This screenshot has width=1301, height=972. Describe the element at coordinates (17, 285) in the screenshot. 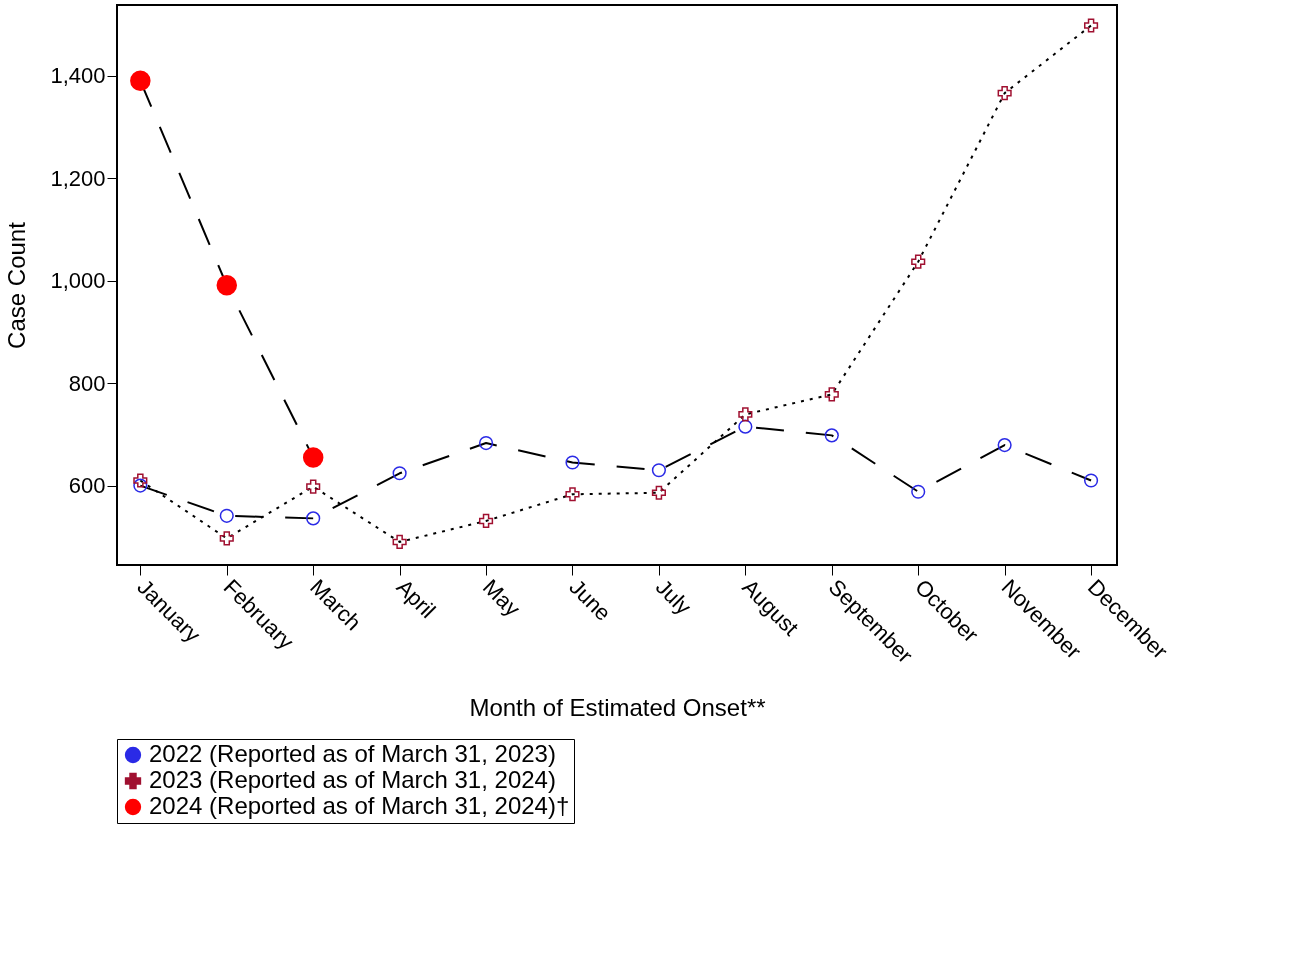

I see `y-axis-title: Case Count` at that location.